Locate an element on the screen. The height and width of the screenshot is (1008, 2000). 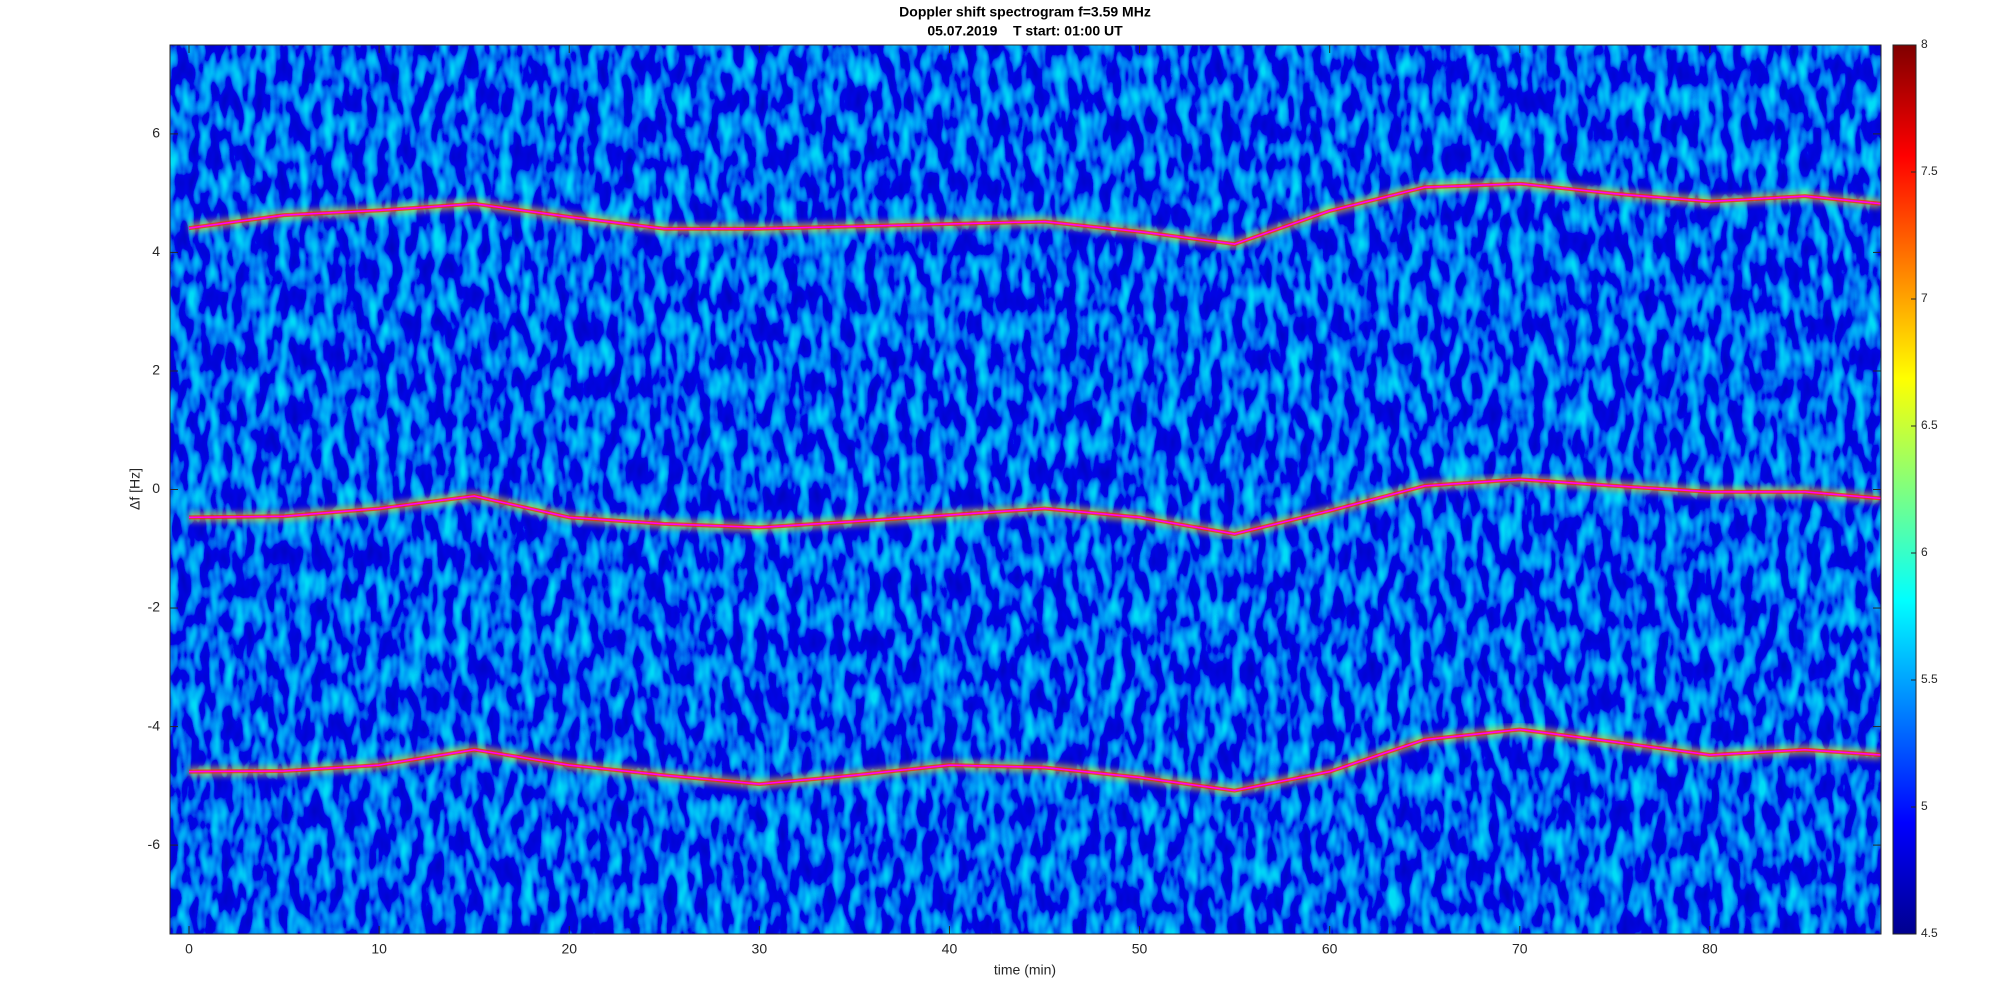
y-tick-label: 2 is located at coordinates (156, 370).